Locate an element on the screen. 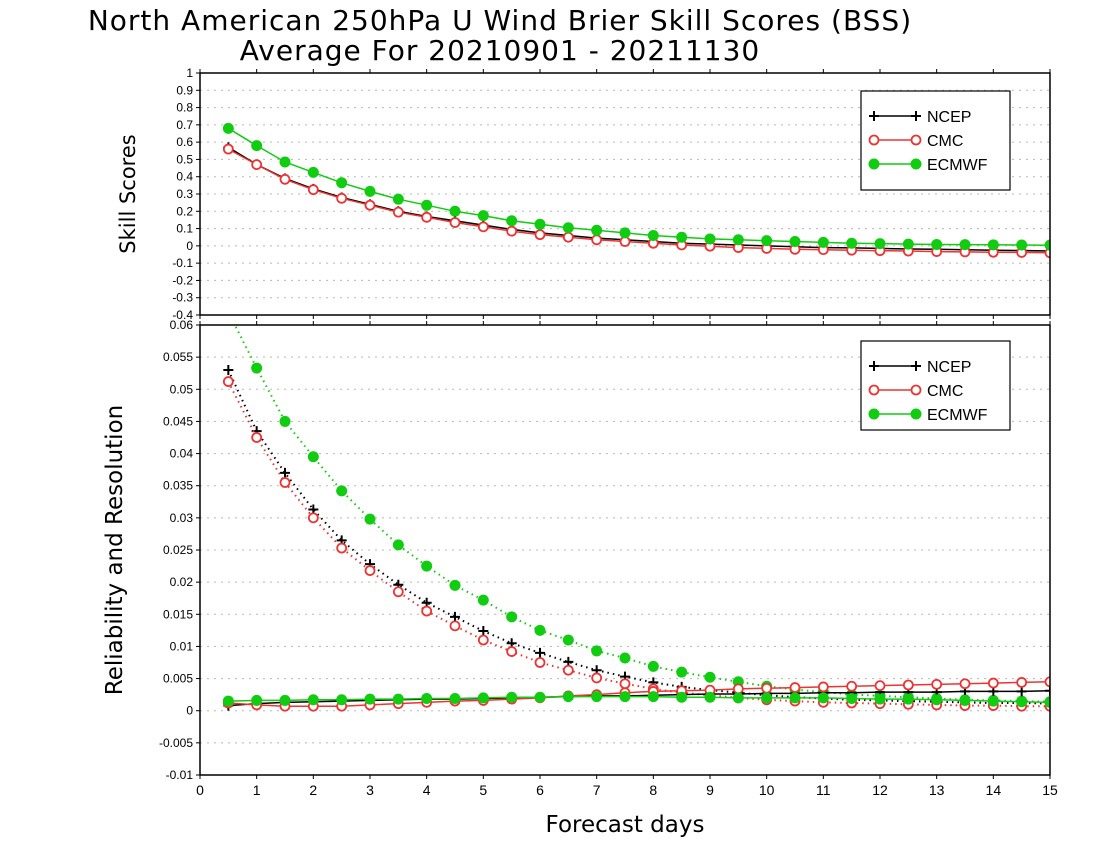  x-axis-label: Forecast days is located at coordinates (625, 825).